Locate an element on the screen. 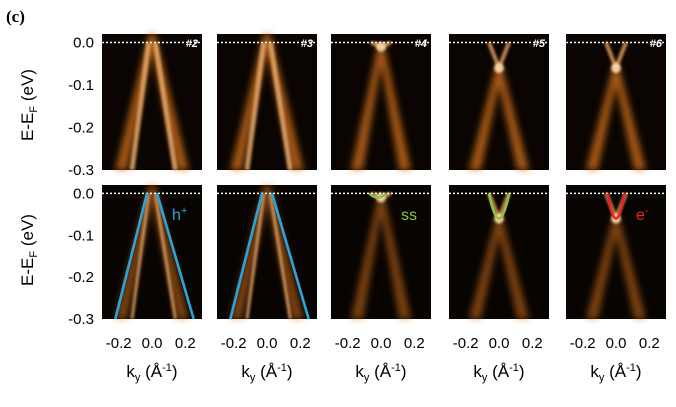 The image size is (676, 407). x-tick-2-1: -0.2 is located at coordinates (234, 343).